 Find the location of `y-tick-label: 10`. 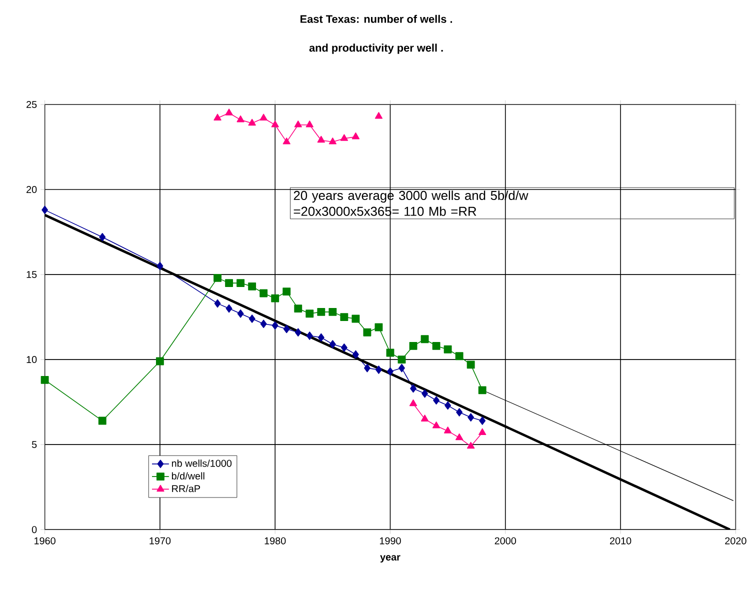

y-tick-label: 10 is located at coordinates (31, 359).